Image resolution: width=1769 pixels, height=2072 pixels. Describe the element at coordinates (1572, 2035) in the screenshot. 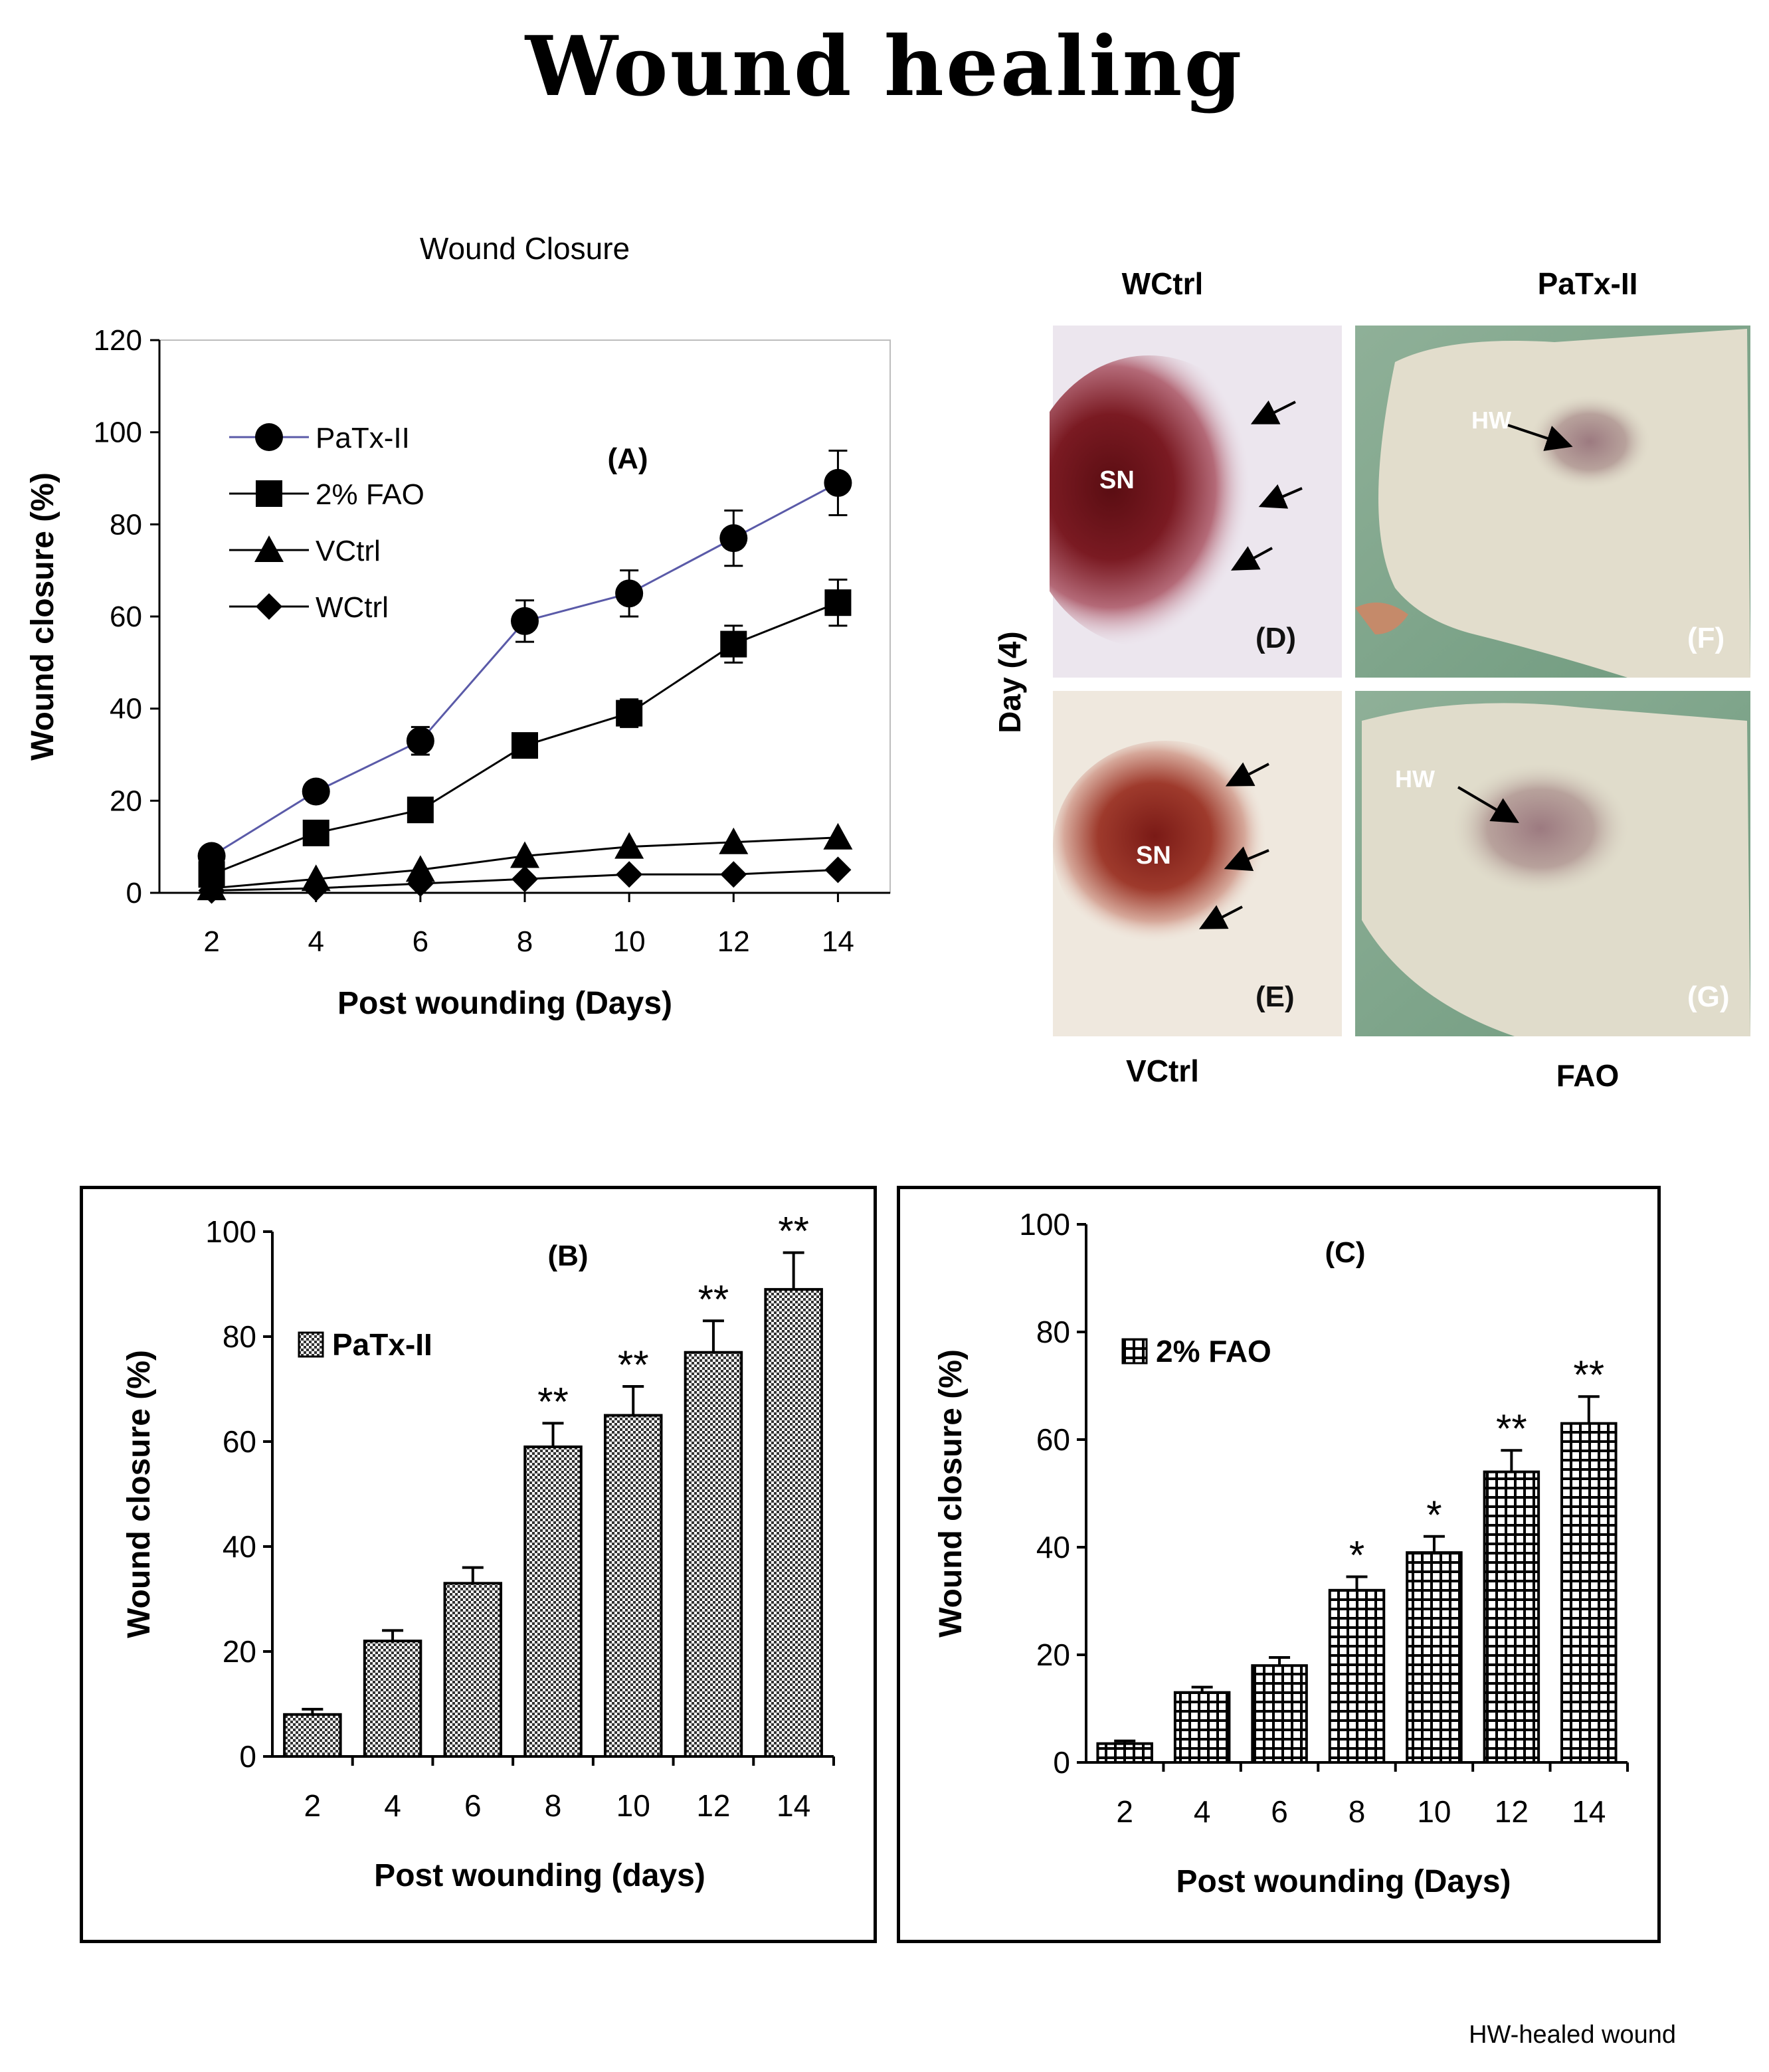

I see `footnote: HW-healed wound` at that location.